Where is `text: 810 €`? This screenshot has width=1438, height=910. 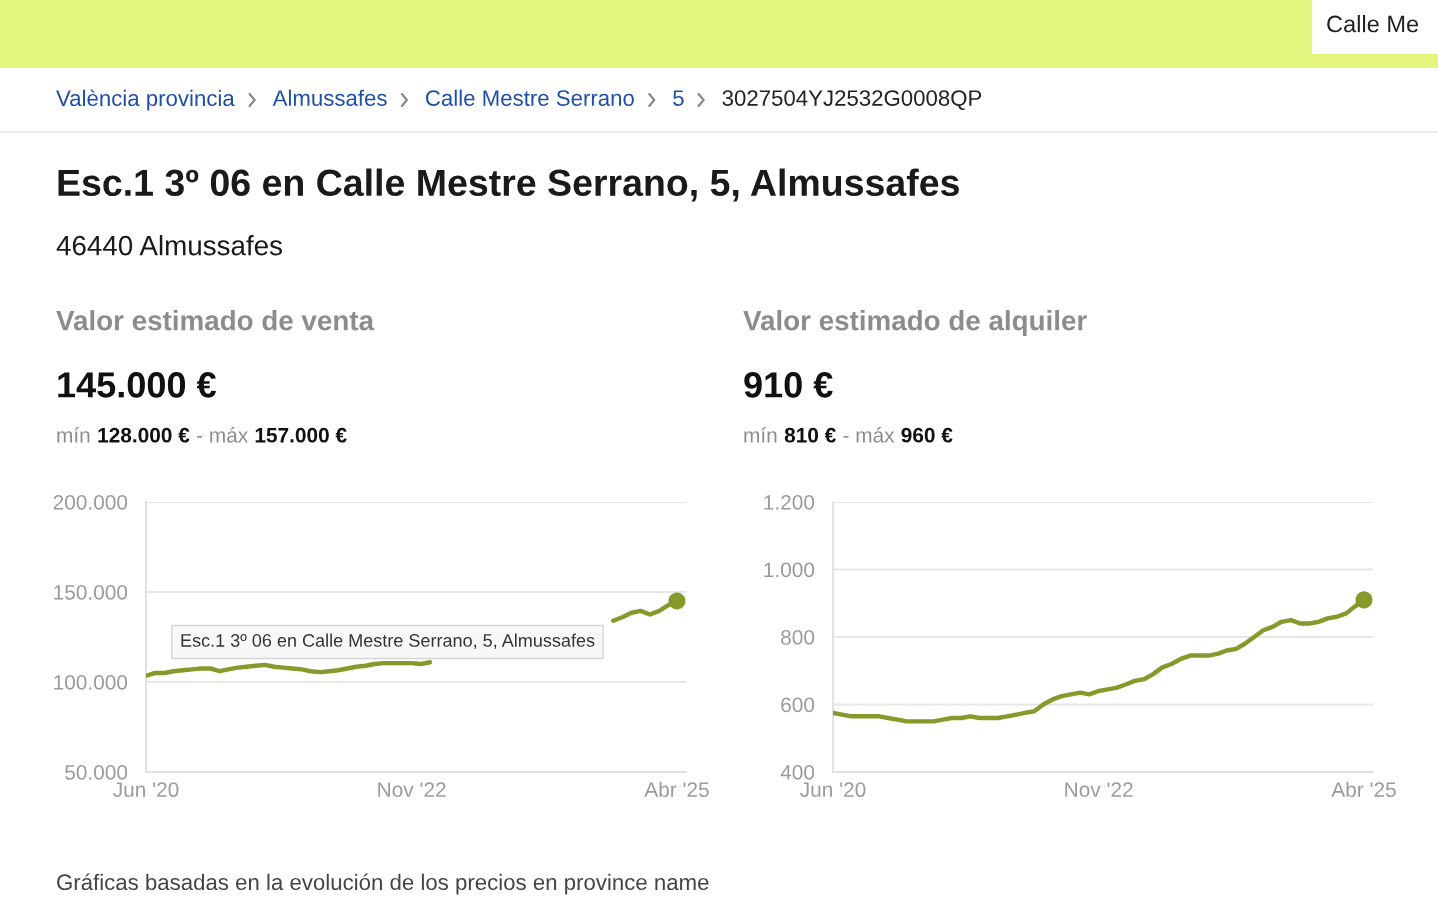 text: 810 € is located at coordinates (810, 435).